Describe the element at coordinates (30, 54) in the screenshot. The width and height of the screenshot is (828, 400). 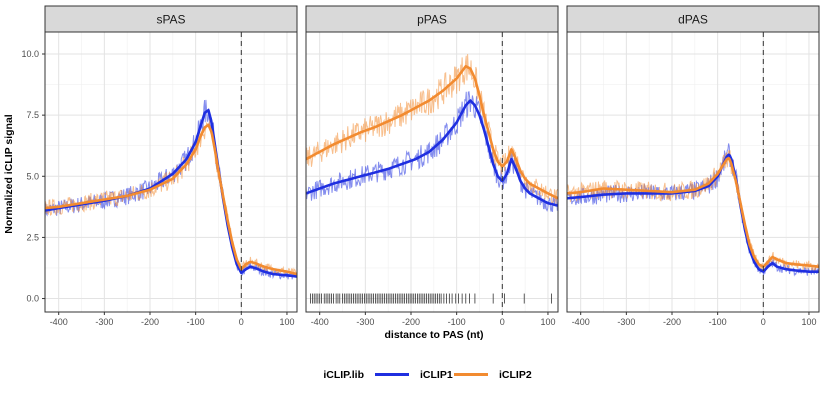
I see `y-tick-label: 10.0` at that location.